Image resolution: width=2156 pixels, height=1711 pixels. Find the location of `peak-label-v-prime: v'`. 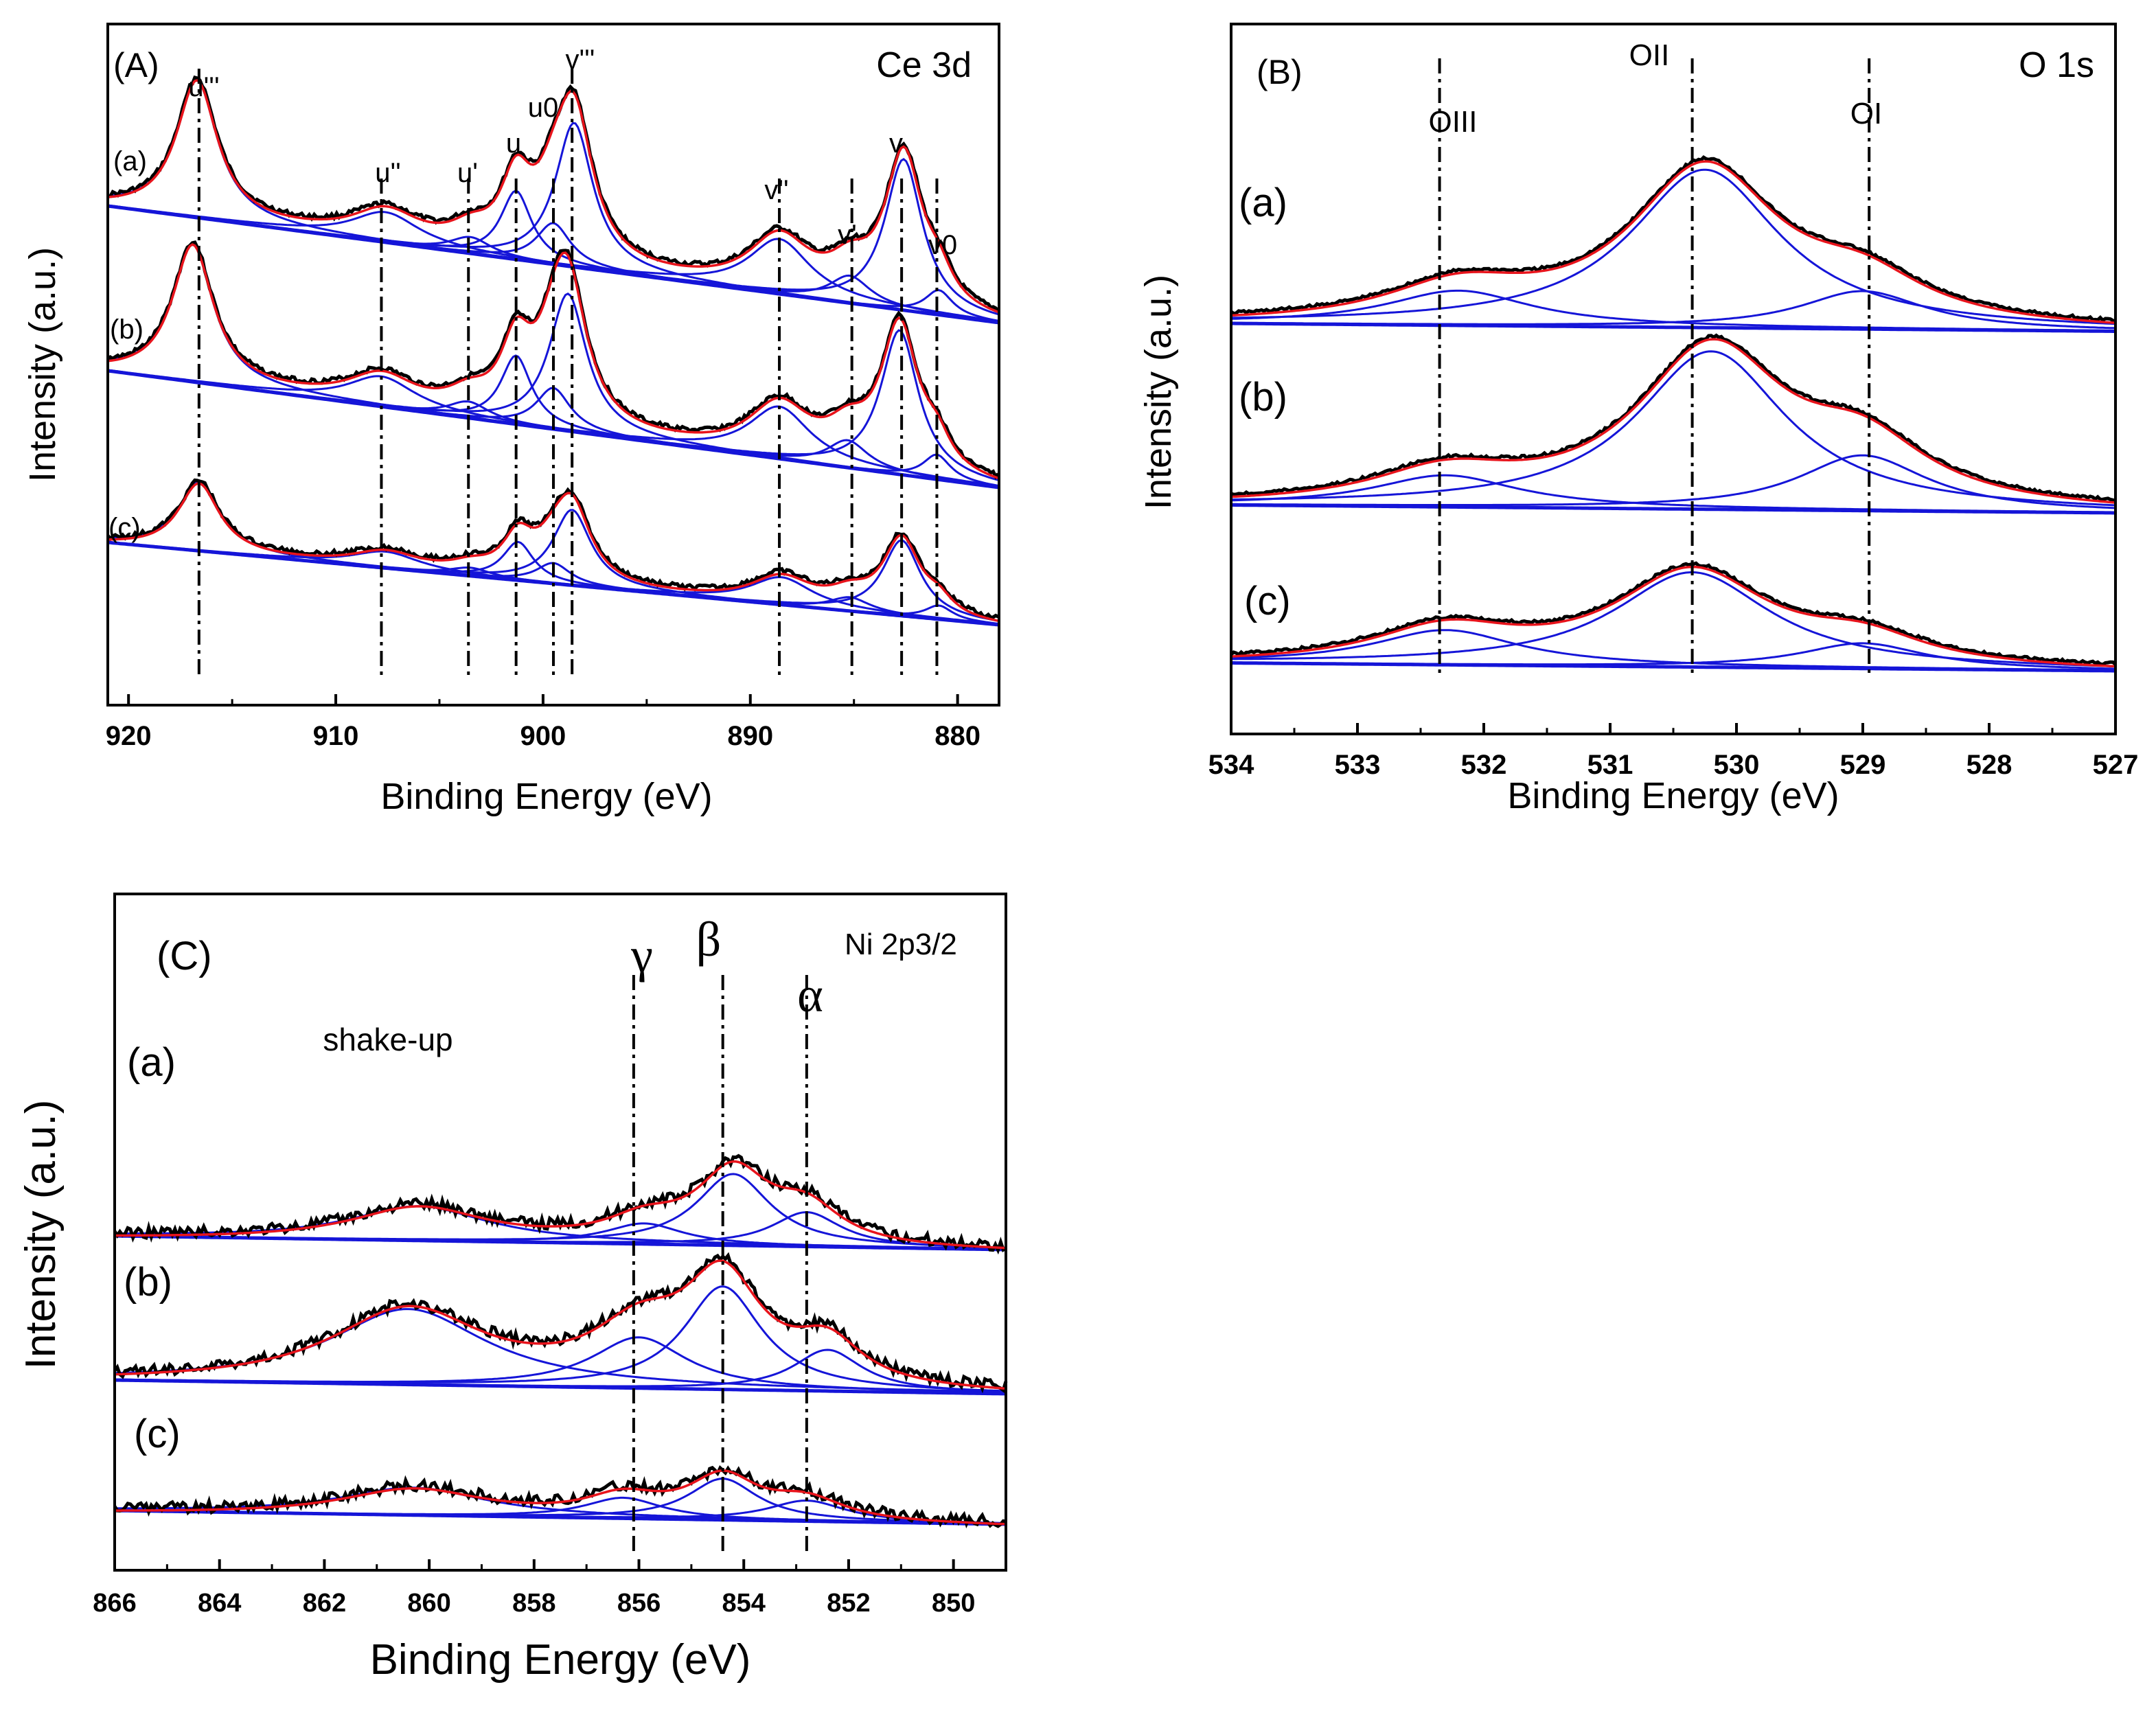

peak-label-v-prime: v' is located at coordinates (847, 235).